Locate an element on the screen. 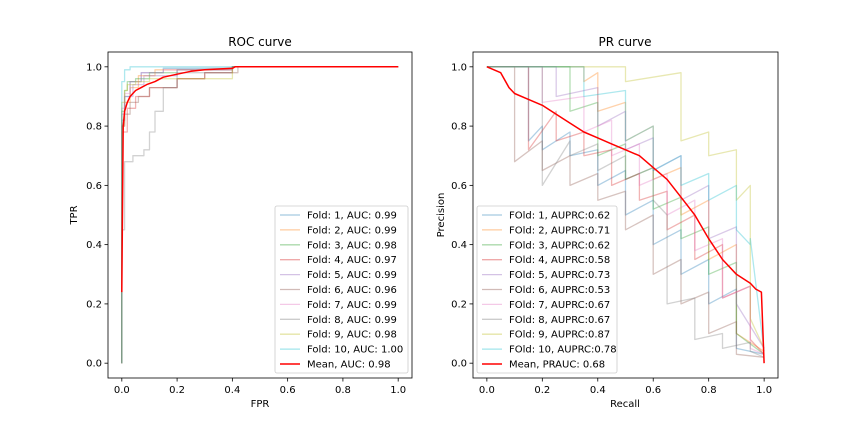 The height and width of the screenshot is (432, 864). roc-x-tick-label: 1.0 is located at coordinates (398, 390).